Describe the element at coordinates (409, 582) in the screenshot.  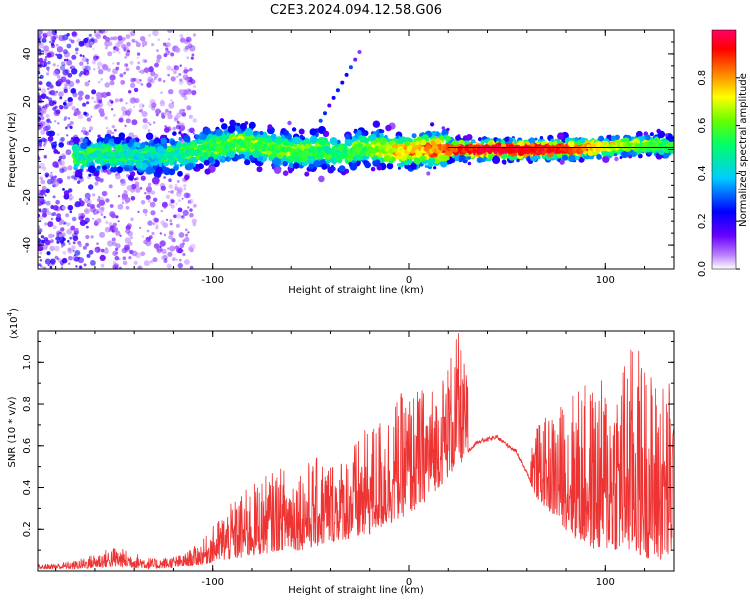
I see `snr-x-tick-label: 0` at that location.